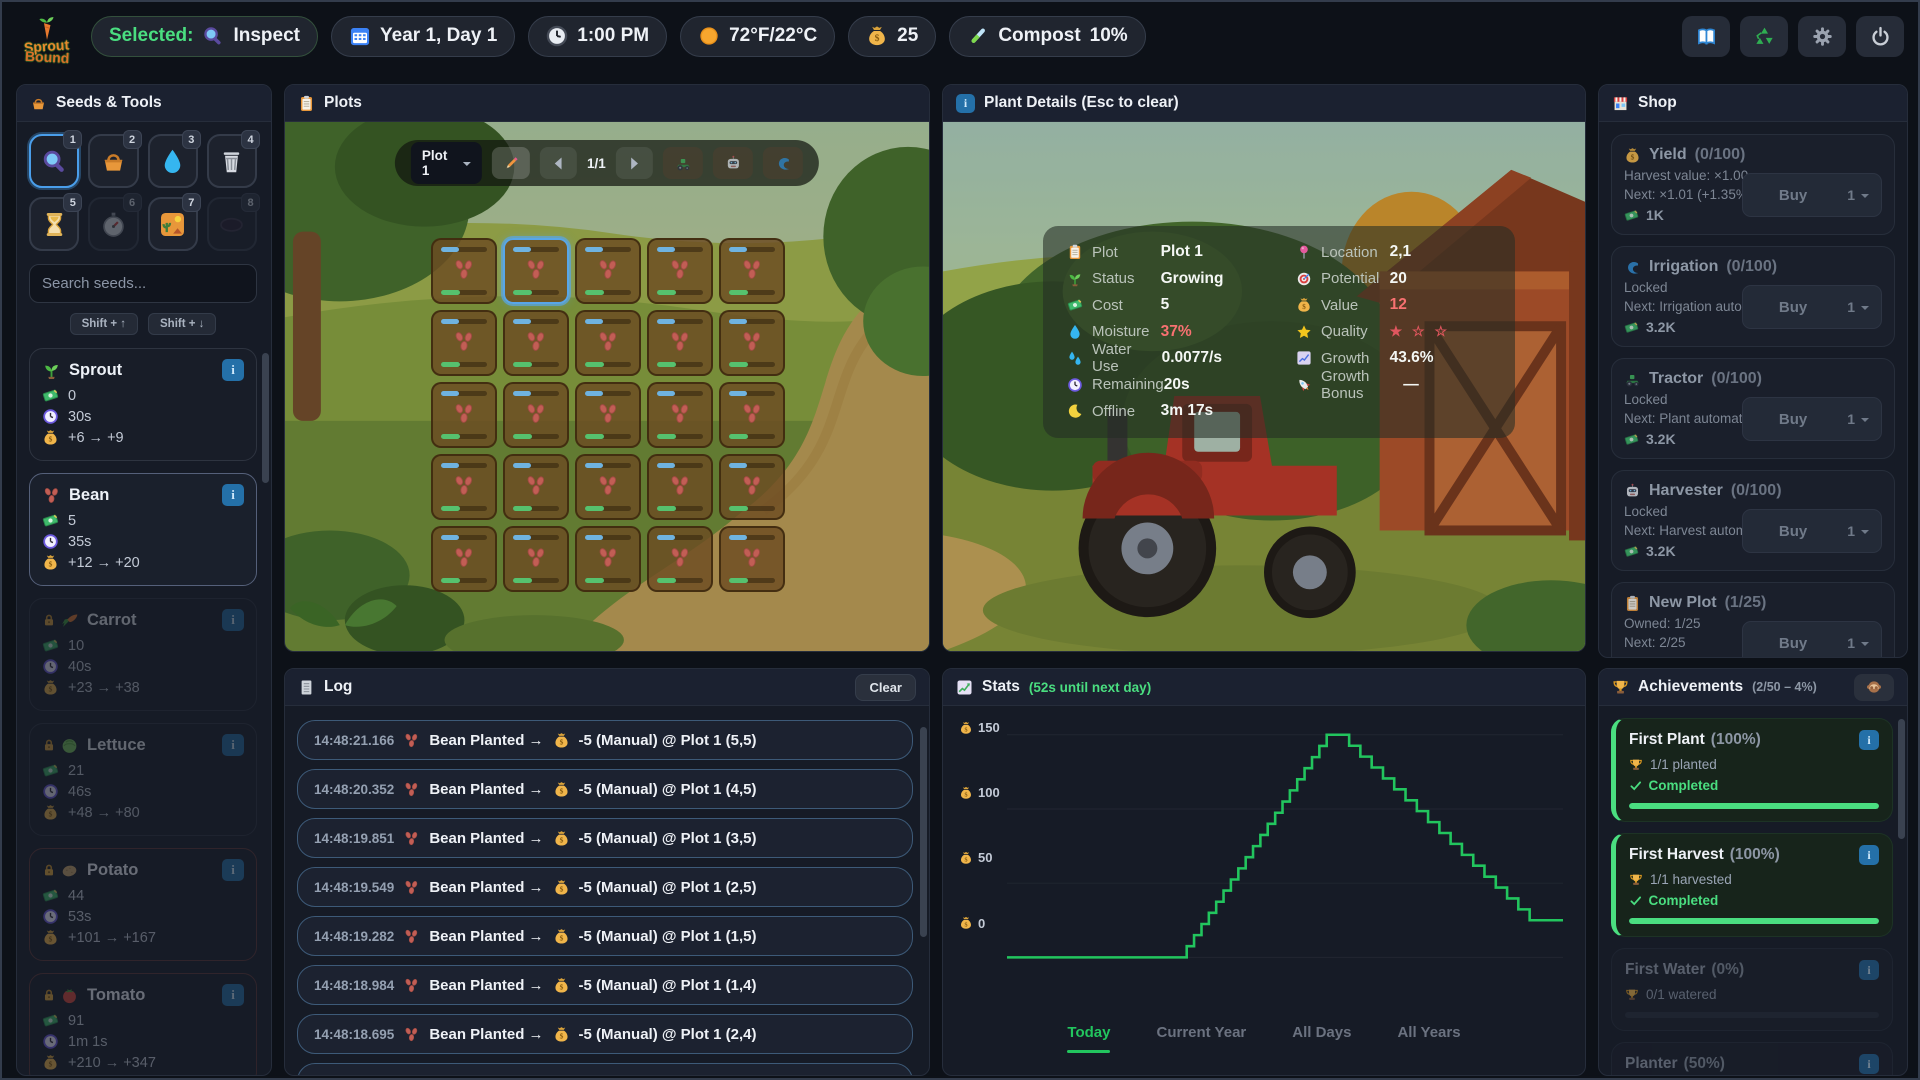 This screenshot has height=1080, width=1920. Describe the element at coordinates (143, 745) in the screenshot. I see `seed-title: Lettuce i` at that location.